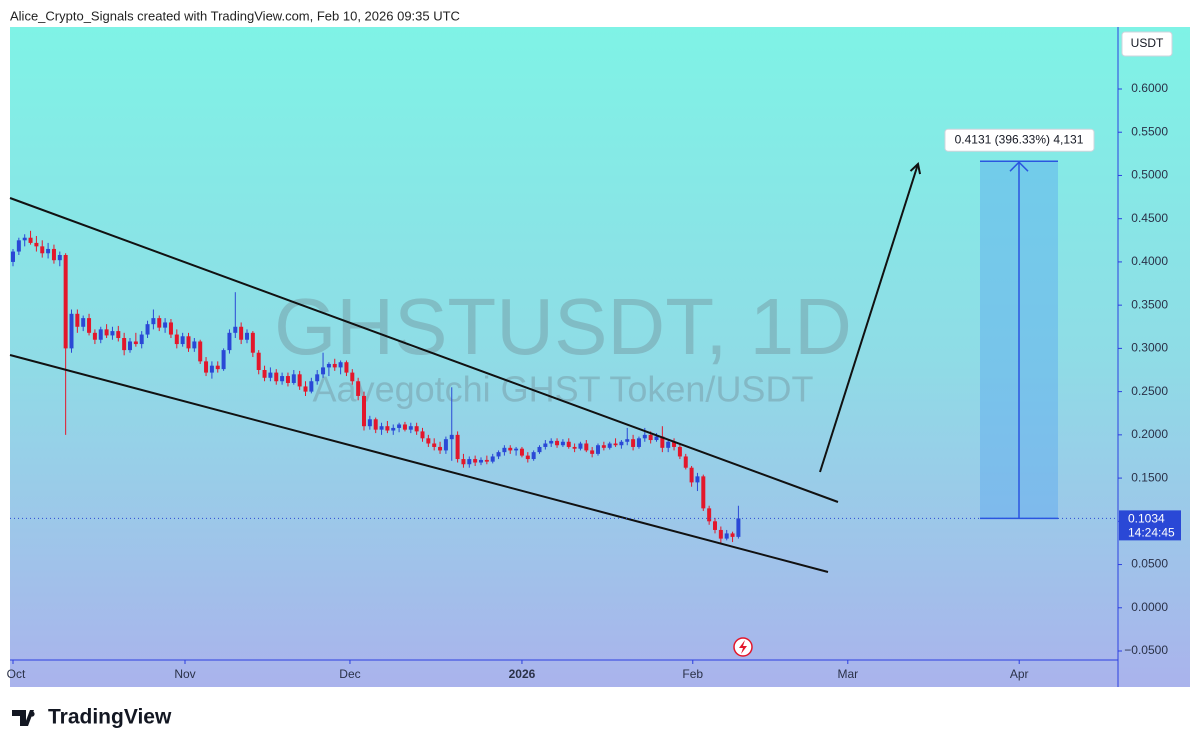 This screenshot has height=752, width=1200. What do you see at coordinates (1149, 304) in the screenshot?
I see `y-tick-label: 0.3500` at bounding box center [1149, 304].